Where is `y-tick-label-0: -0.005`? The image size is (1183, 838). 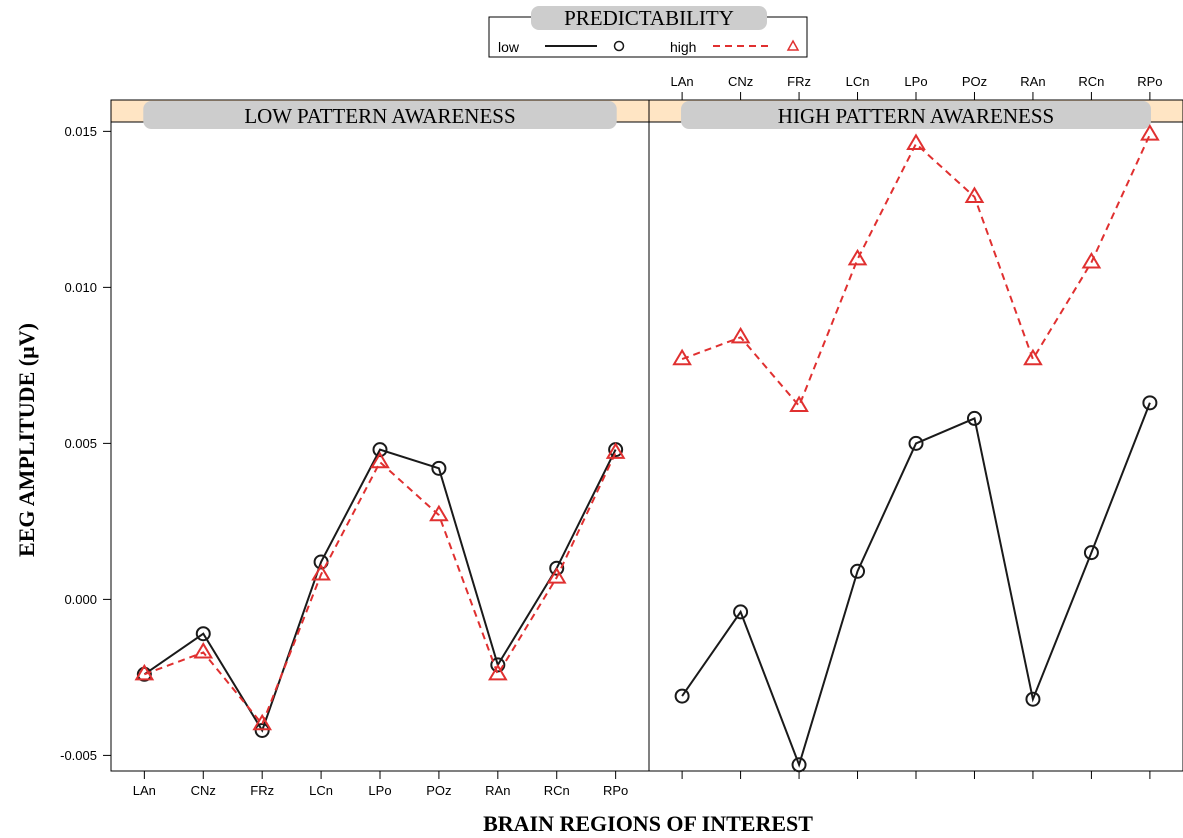 y-tick-label-0: -0.005 is located at coordinates (78, 755).